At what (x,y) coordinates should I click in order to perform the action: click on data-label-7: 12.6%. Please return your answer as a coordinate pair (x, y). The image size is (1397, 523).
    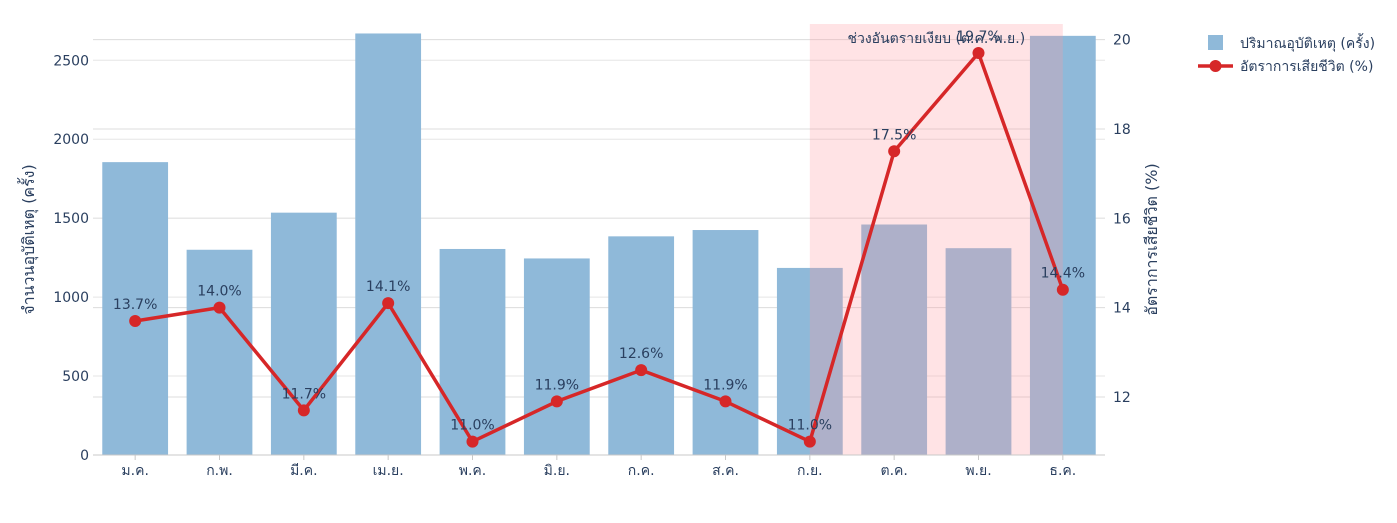
    Looking at the image, I should click on (641, 354).